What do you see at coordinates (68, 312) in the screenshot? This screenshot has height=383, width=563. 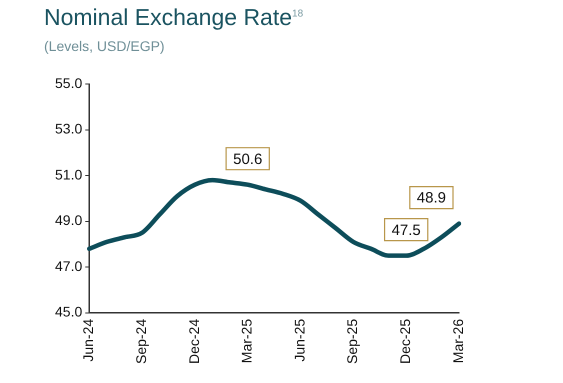 I see `y-tick-label: 45.0` at bounding box center [68, 312].